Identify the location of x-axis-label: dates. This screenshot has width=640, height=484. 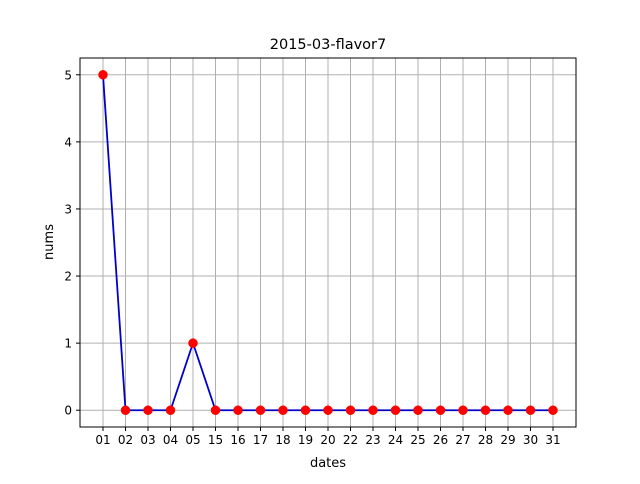
(328, 463).